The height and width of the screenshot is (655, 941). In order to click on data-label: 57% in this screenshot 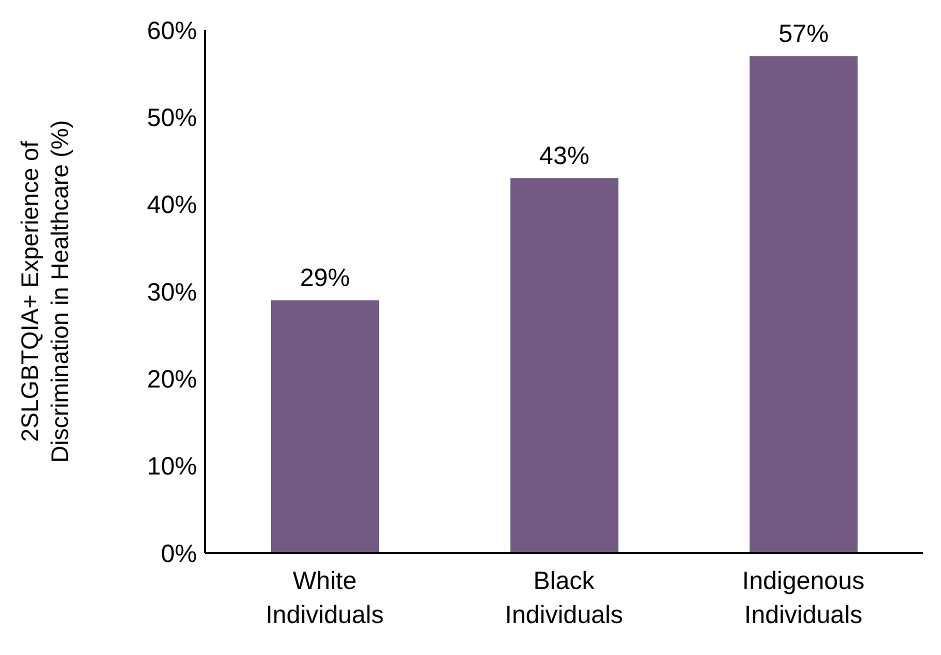, I will do `click(803, 34)`.